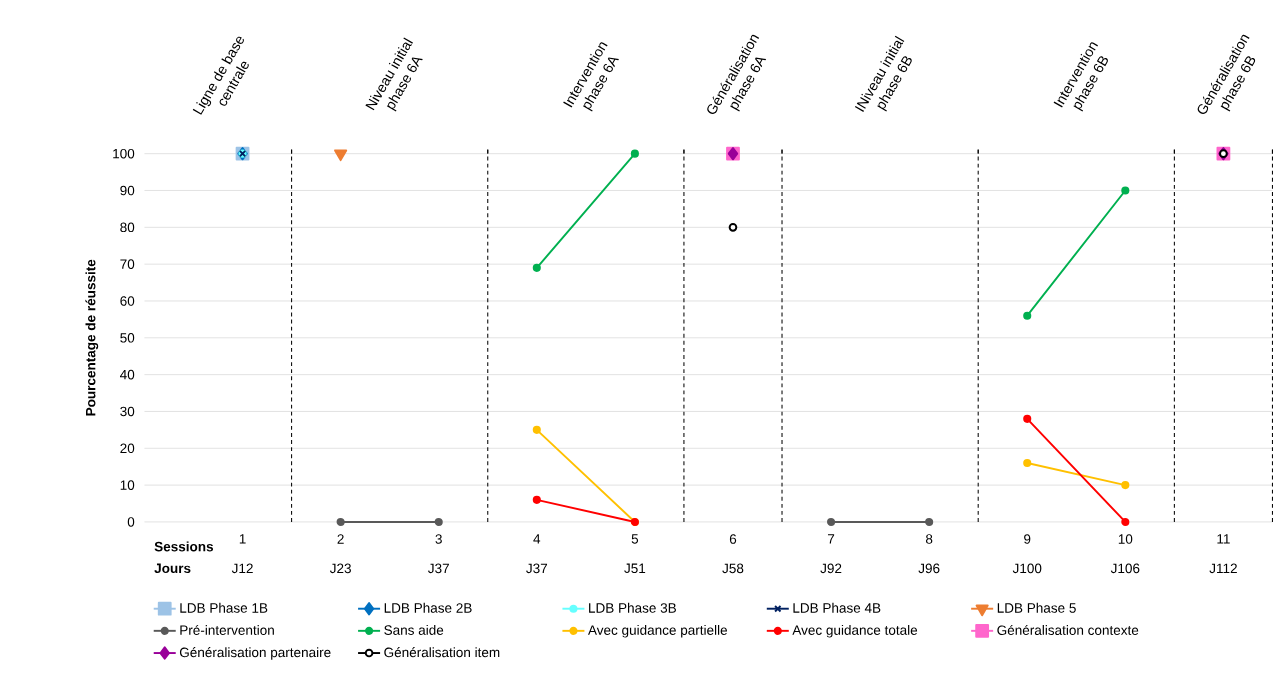  I want to click on y-tick-label: 20, so click(127, 448).